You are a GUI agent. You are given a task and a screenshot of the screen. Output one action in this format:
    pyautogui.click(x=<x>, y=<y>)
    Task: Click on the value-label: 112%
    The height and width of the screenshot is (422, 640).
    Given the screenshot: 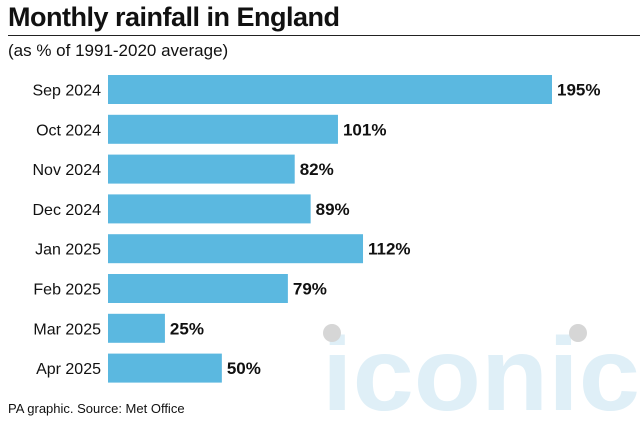 What is the action you would take?
    pyautogui.click(x=389, y=249)
    